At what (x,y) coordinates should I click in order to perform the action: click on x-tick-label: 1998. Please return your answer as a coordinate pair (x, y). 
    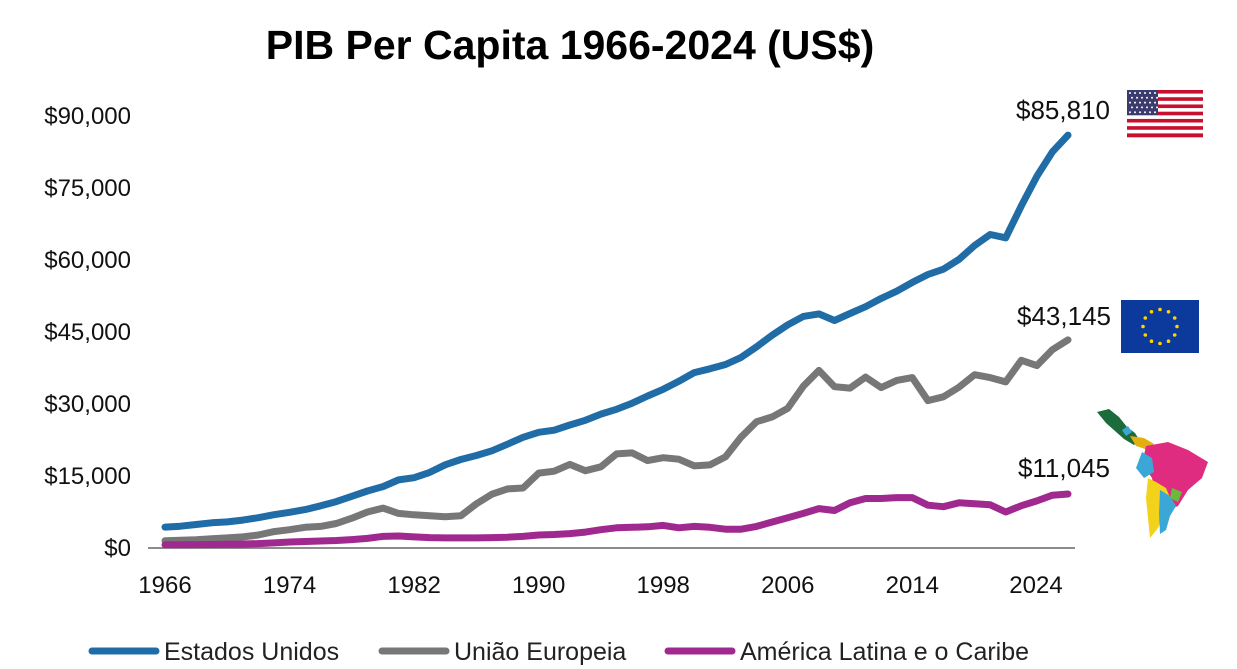
    Looking at the image, I should click on (663, 585).